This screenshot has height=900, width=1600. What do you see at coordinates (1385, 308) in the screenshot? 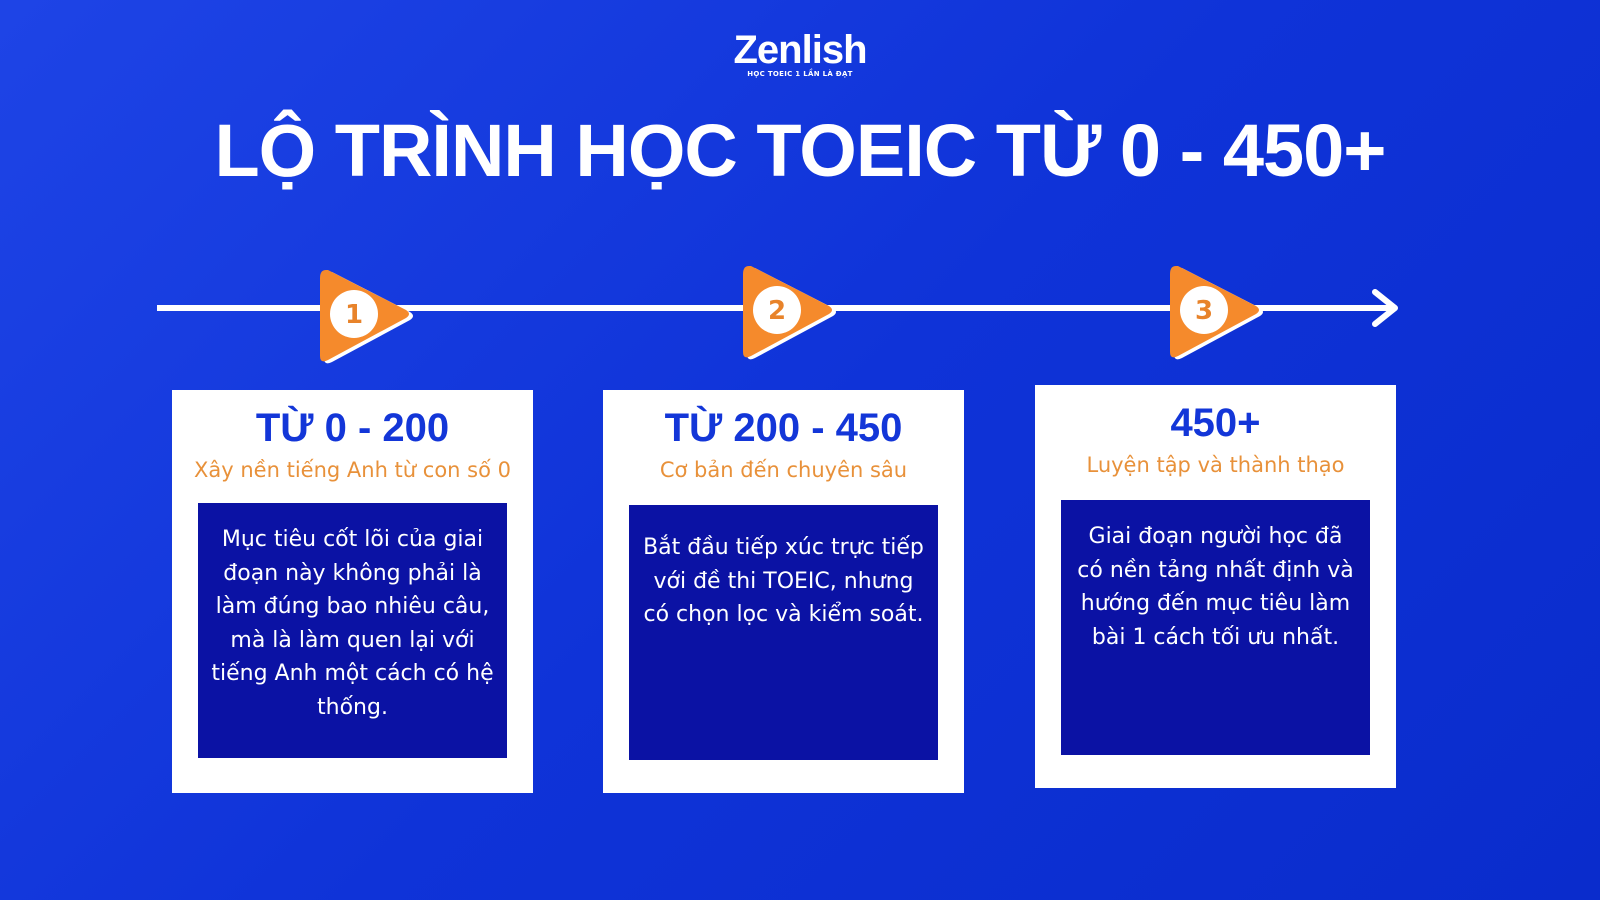
I see `arrow-head-icon` at bounding box center [1385, 308].